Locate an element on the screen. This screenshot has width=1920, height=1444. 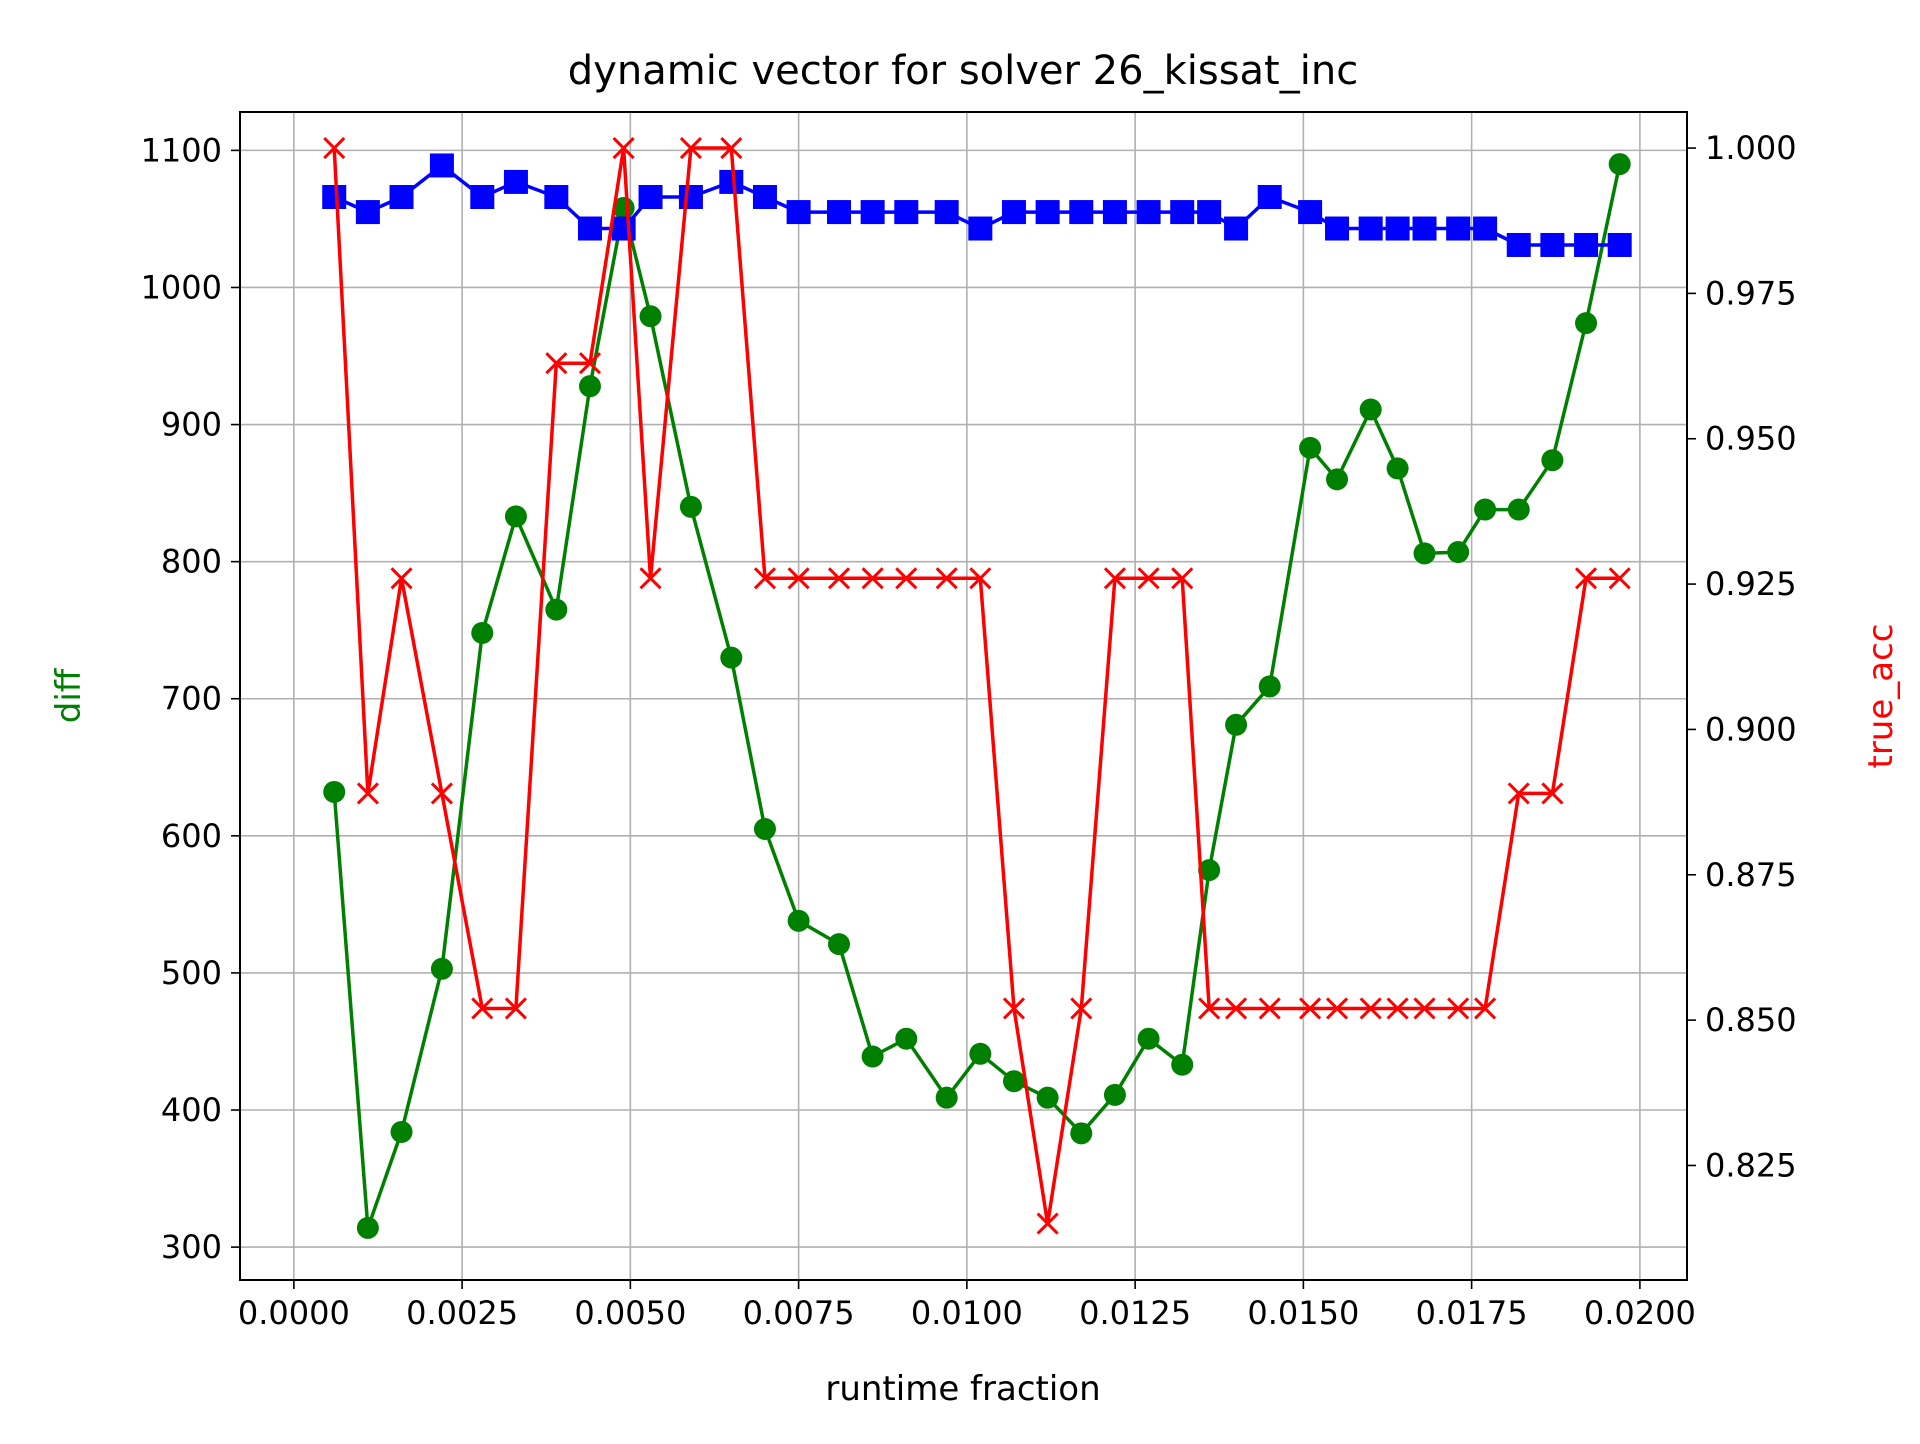
x-tick-label: 0.0000 is located at coordinates (294, 1313).